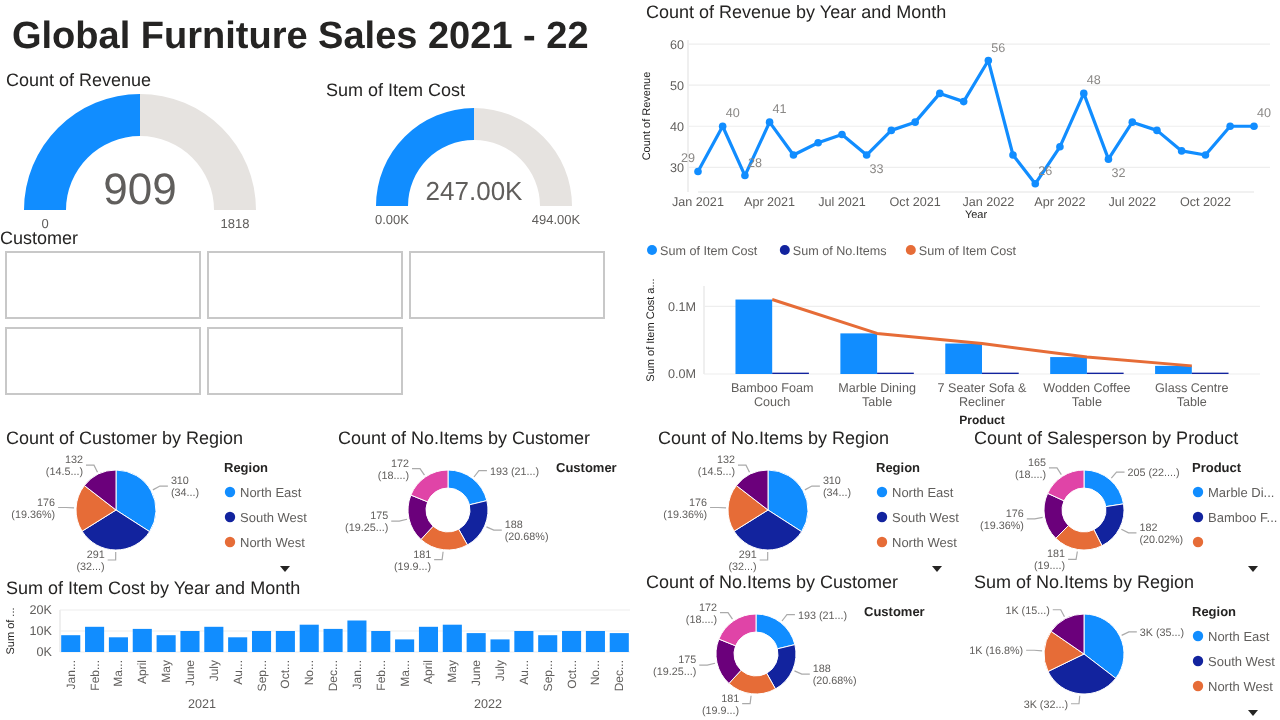  Describe the element at coordinates (1107, 438) in the screenshot. I see `chart-title: Count of Salesperson by Product` at that location.